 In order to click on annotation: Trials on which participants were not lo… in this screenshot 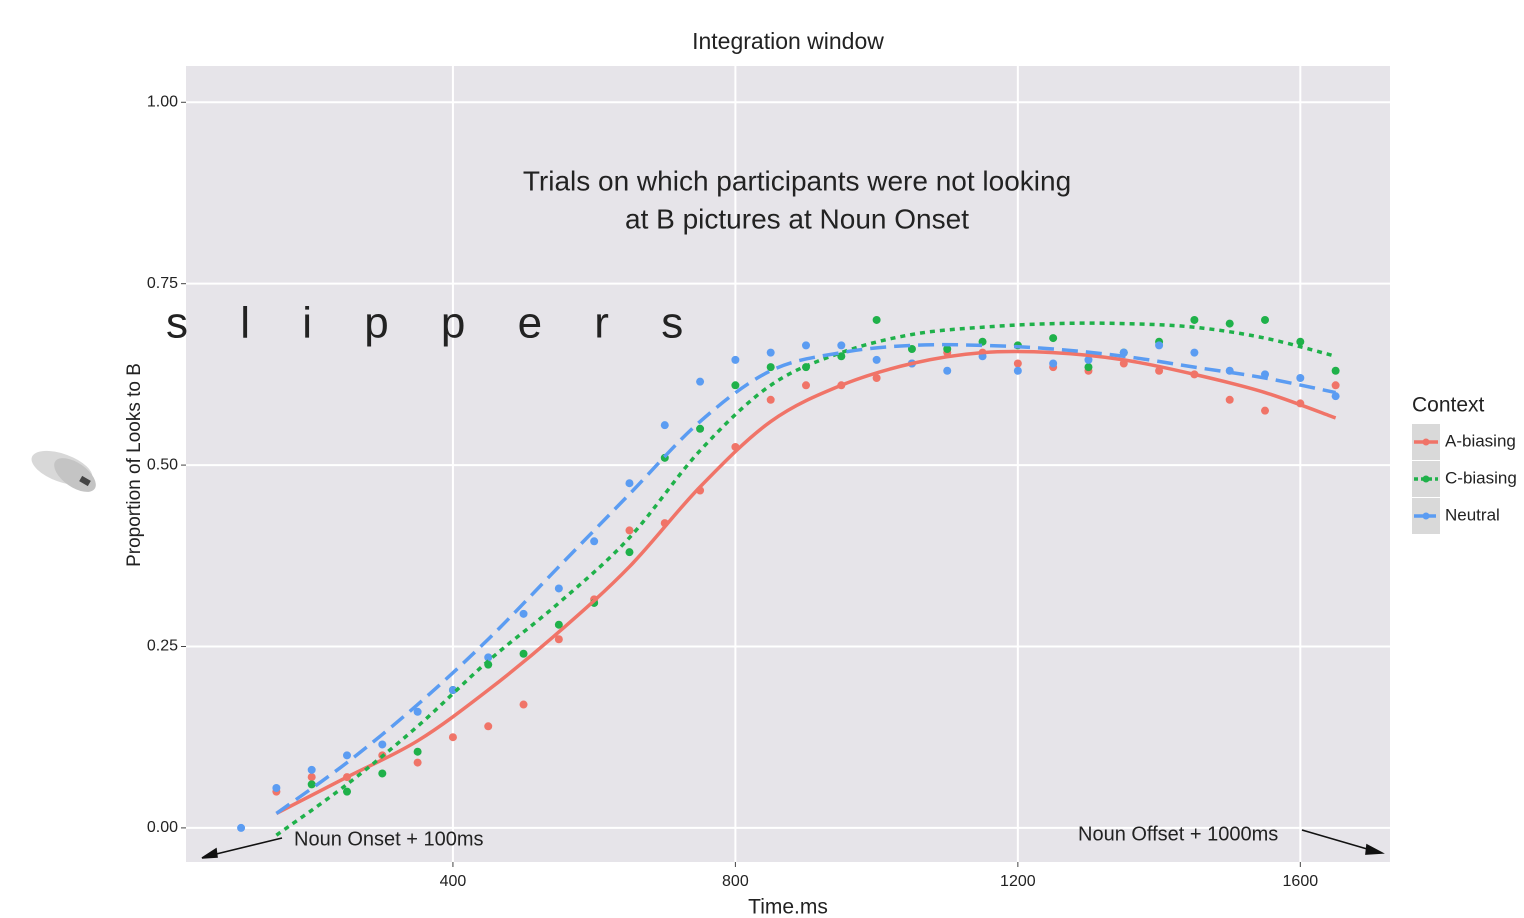, I will do `click(797, 180)`.